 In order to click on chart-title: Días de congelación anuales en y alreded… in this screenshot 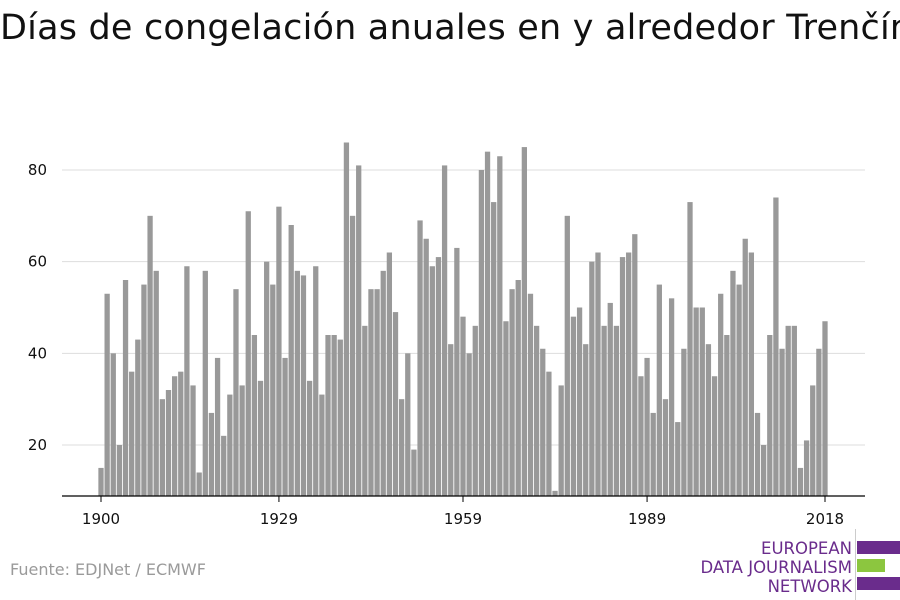, I will do `click(450, 28)`.